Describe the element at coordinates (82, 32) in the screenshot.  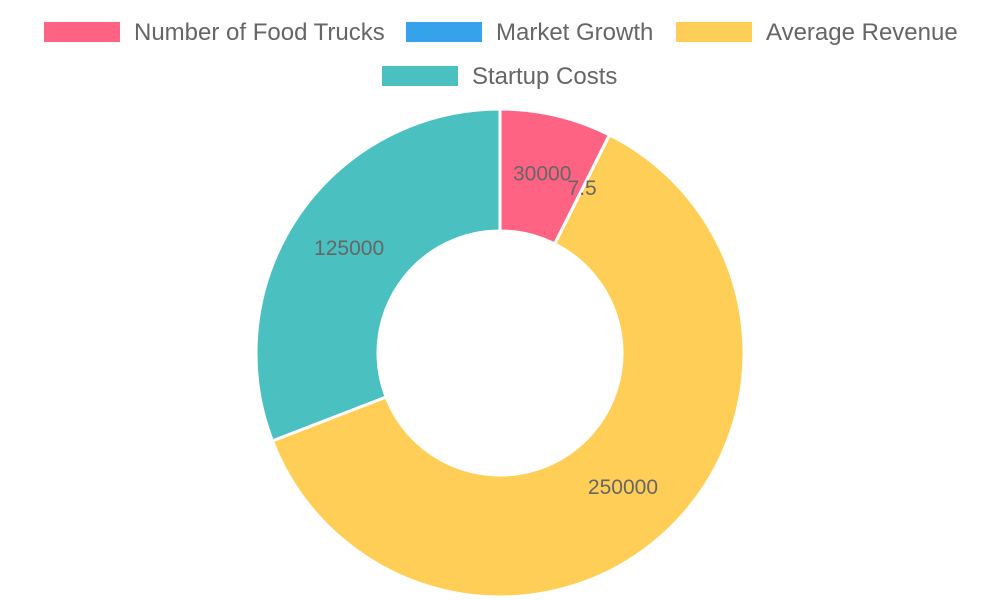
I see `legend-swatch-number-of-food-trucks` at that location.